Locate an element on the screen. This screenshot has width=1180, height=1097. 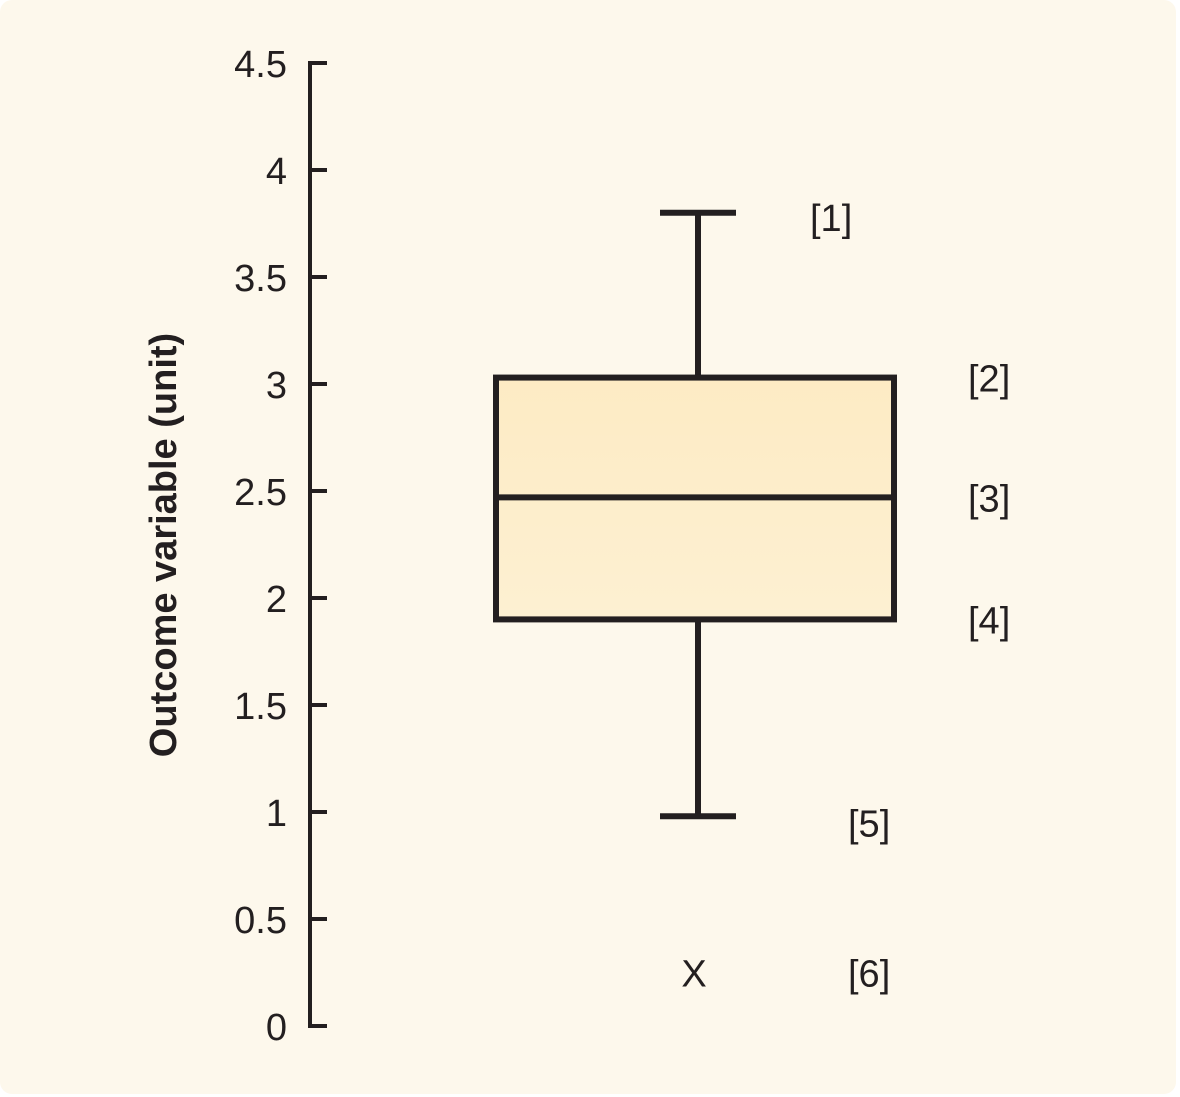
y-tick-label: 2.5 is located at coordinates (260, 493).